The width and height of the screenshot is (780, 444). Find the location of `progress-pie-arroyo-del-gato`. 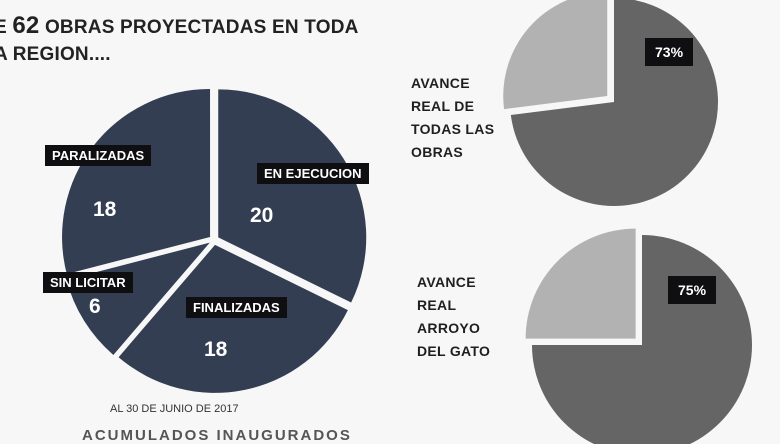

progress-pie-arroyo-del-gato is located at coordinates (638, 336).